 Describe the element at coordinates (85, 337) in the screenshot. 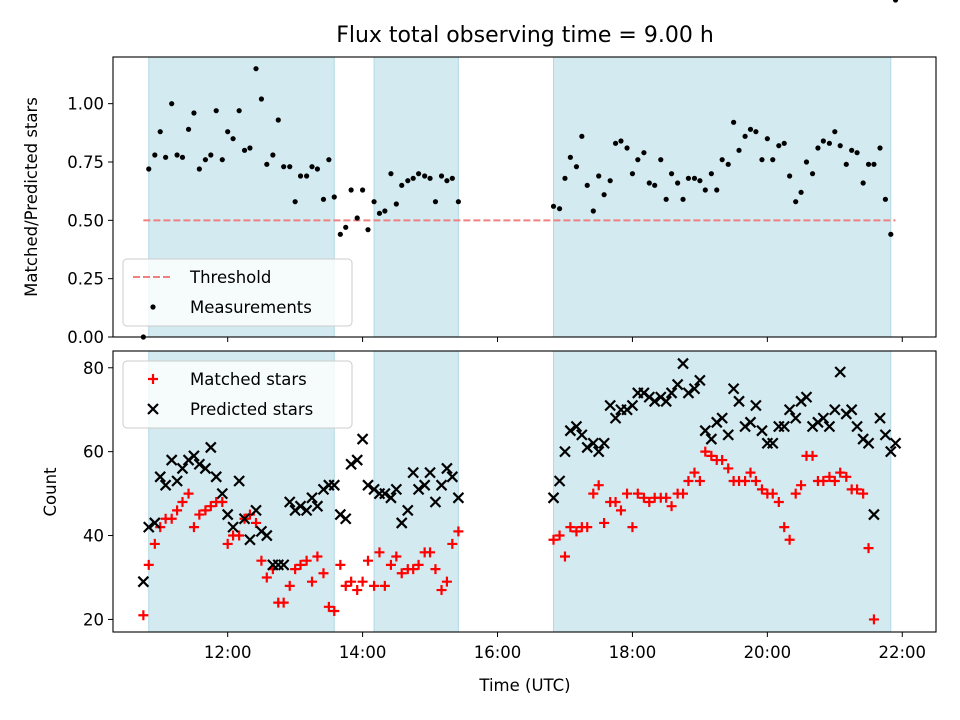

I see `top-y-tick-label: 0.00` at that location.